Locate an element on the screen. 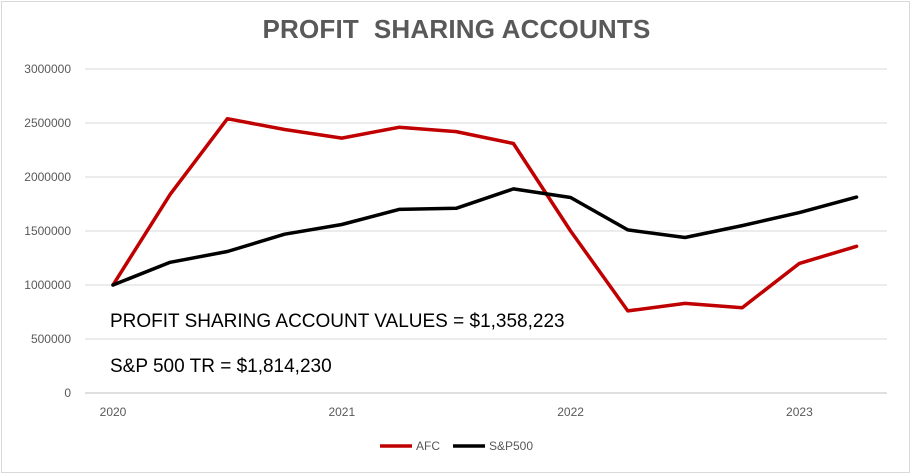 The width and height of the screenshot is (913, 476). x-tick-label: 2022 is located at coordinates (570, 412).